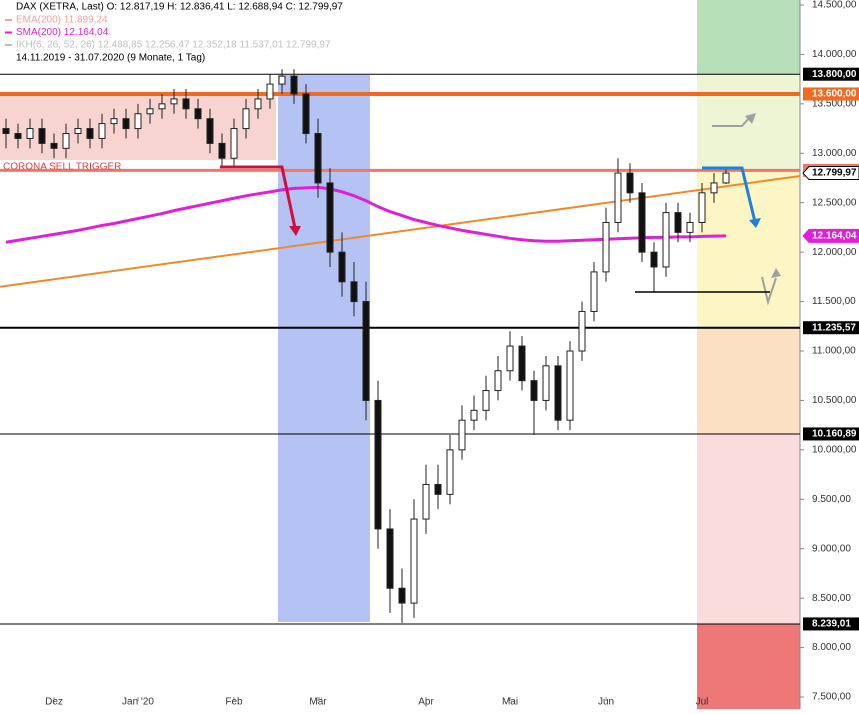  Describe the element at coordinates (831, 598) in the screenshot. I see `y-tick-label: 8.500,00` at that location.